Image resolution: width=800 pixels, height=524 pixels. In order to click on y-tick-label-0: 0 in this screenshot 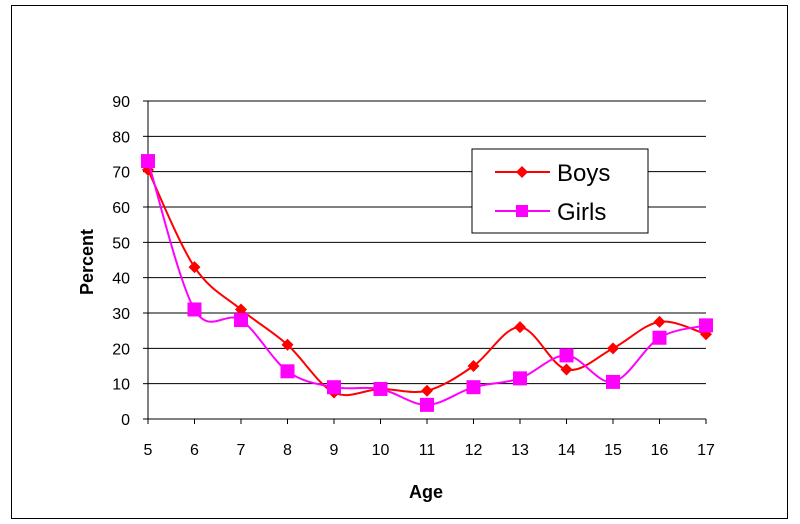, I will do `click(125, 420)`.